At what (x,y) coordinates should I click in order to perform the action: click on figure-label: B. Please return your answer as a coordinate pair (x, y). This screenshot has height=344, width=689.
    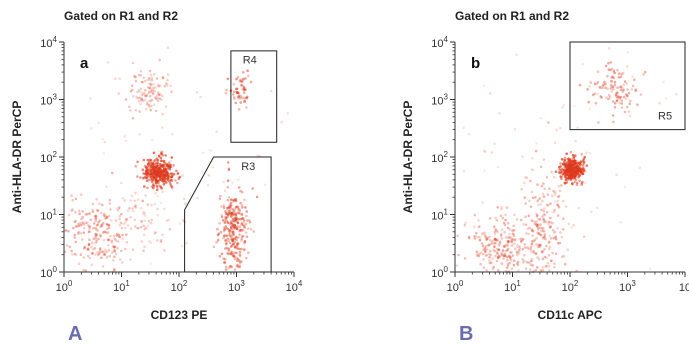
    Looking at the image, I should click on (466, 333).